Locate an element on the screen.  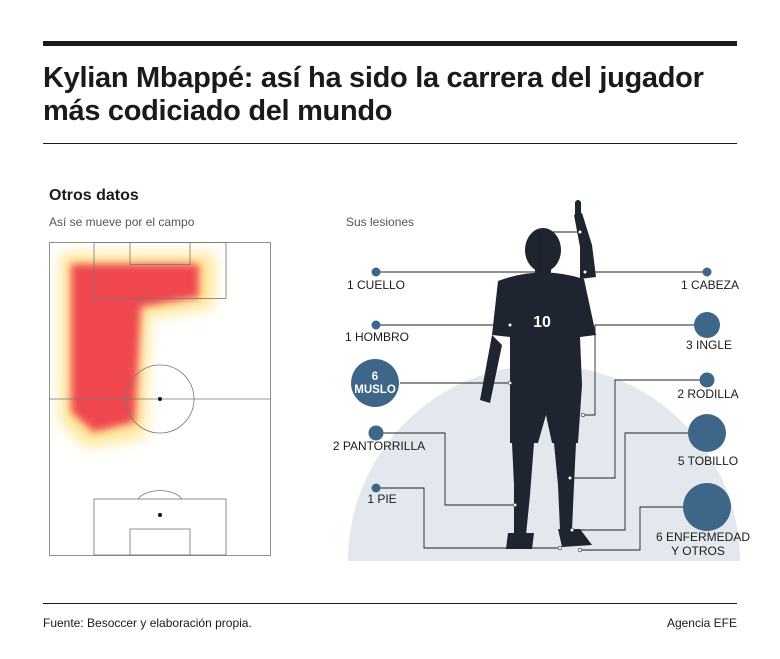
title-divider is located at coordinates (390, 143).